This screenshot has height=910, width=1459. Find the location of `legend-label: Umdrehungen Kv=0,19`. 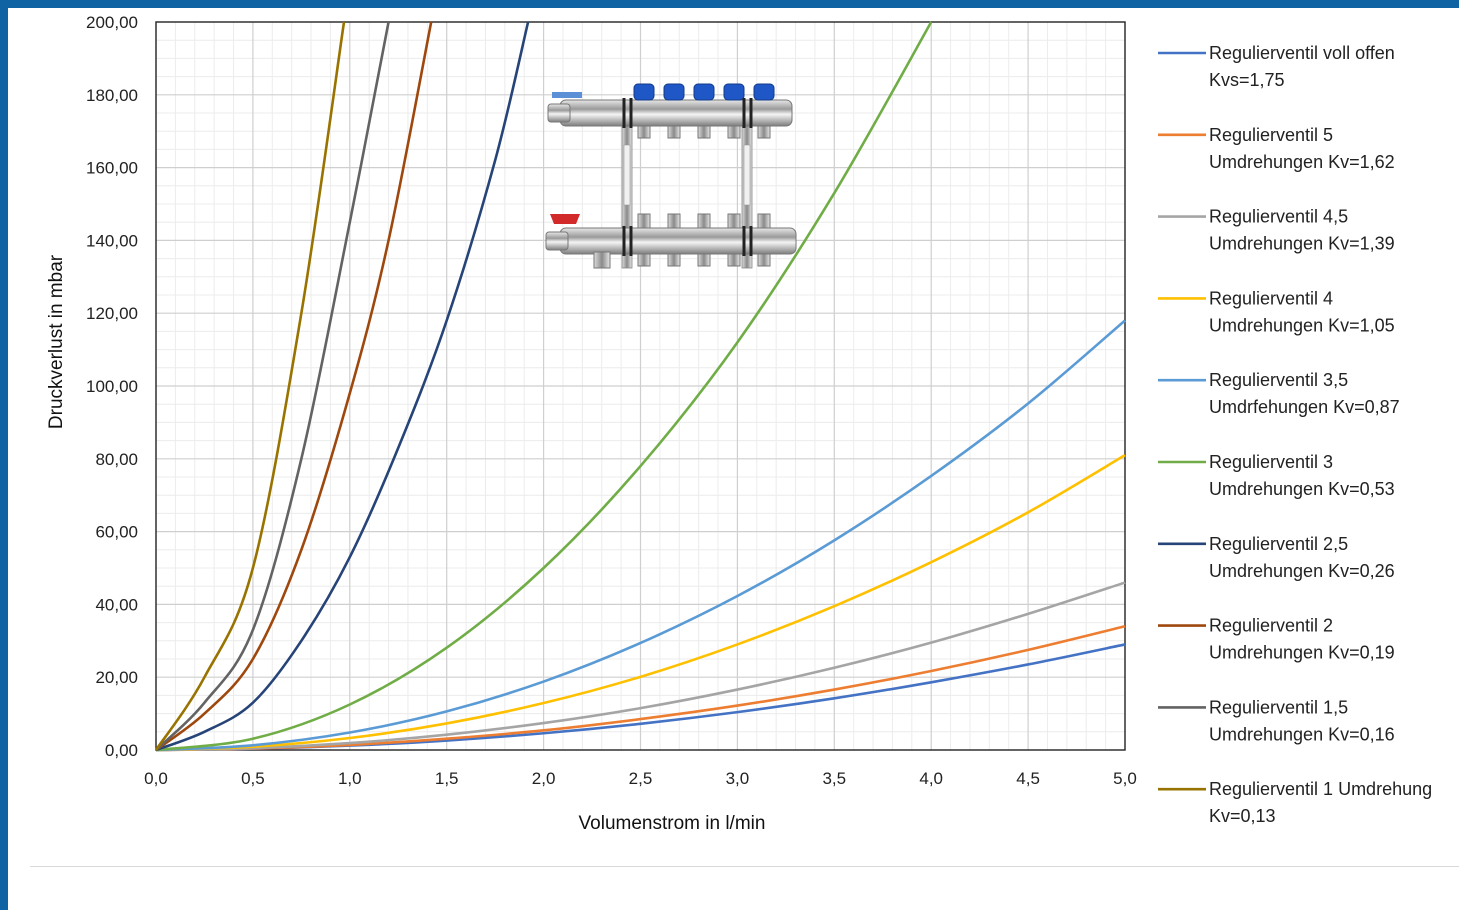

legend-label: Umdrehungen Kv=0,19 is located at coordinates (1302, 653).